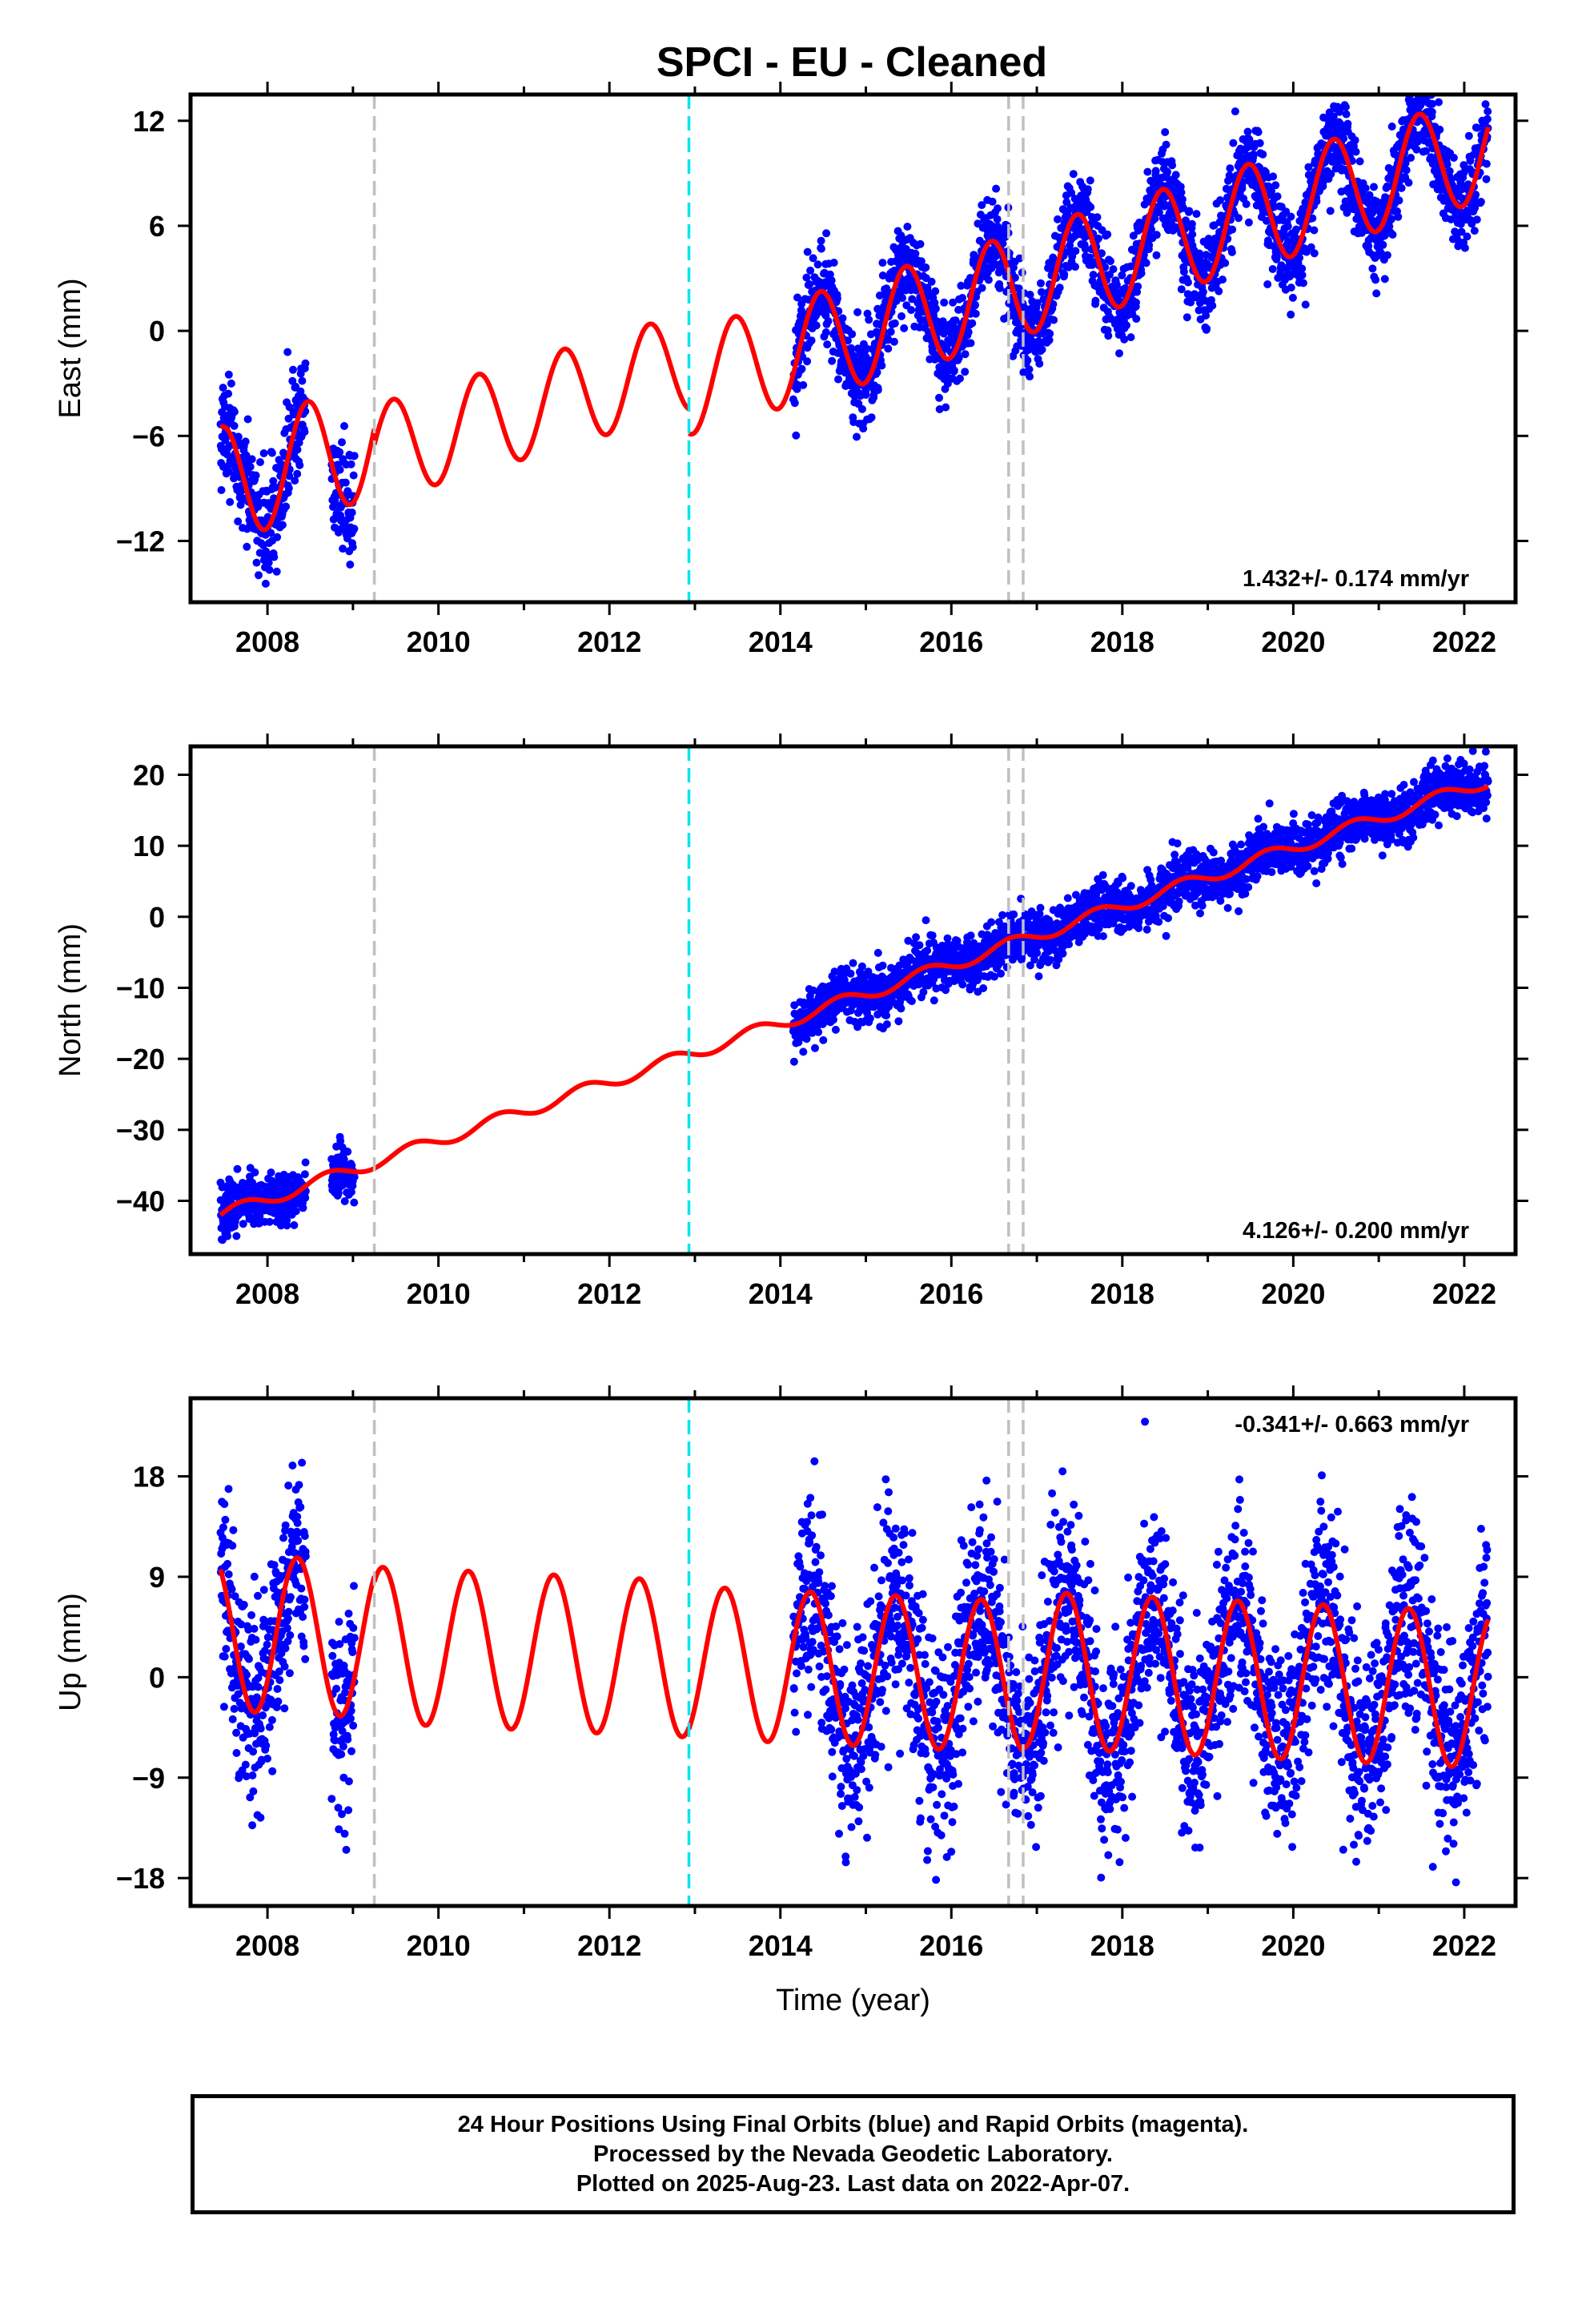 This screenshot has width=1582, height=2324. What do you see at coordinates (951, 641) in the screenshot?
I see `east-x-tick-label: 2016` at bounding box center [951, 641].